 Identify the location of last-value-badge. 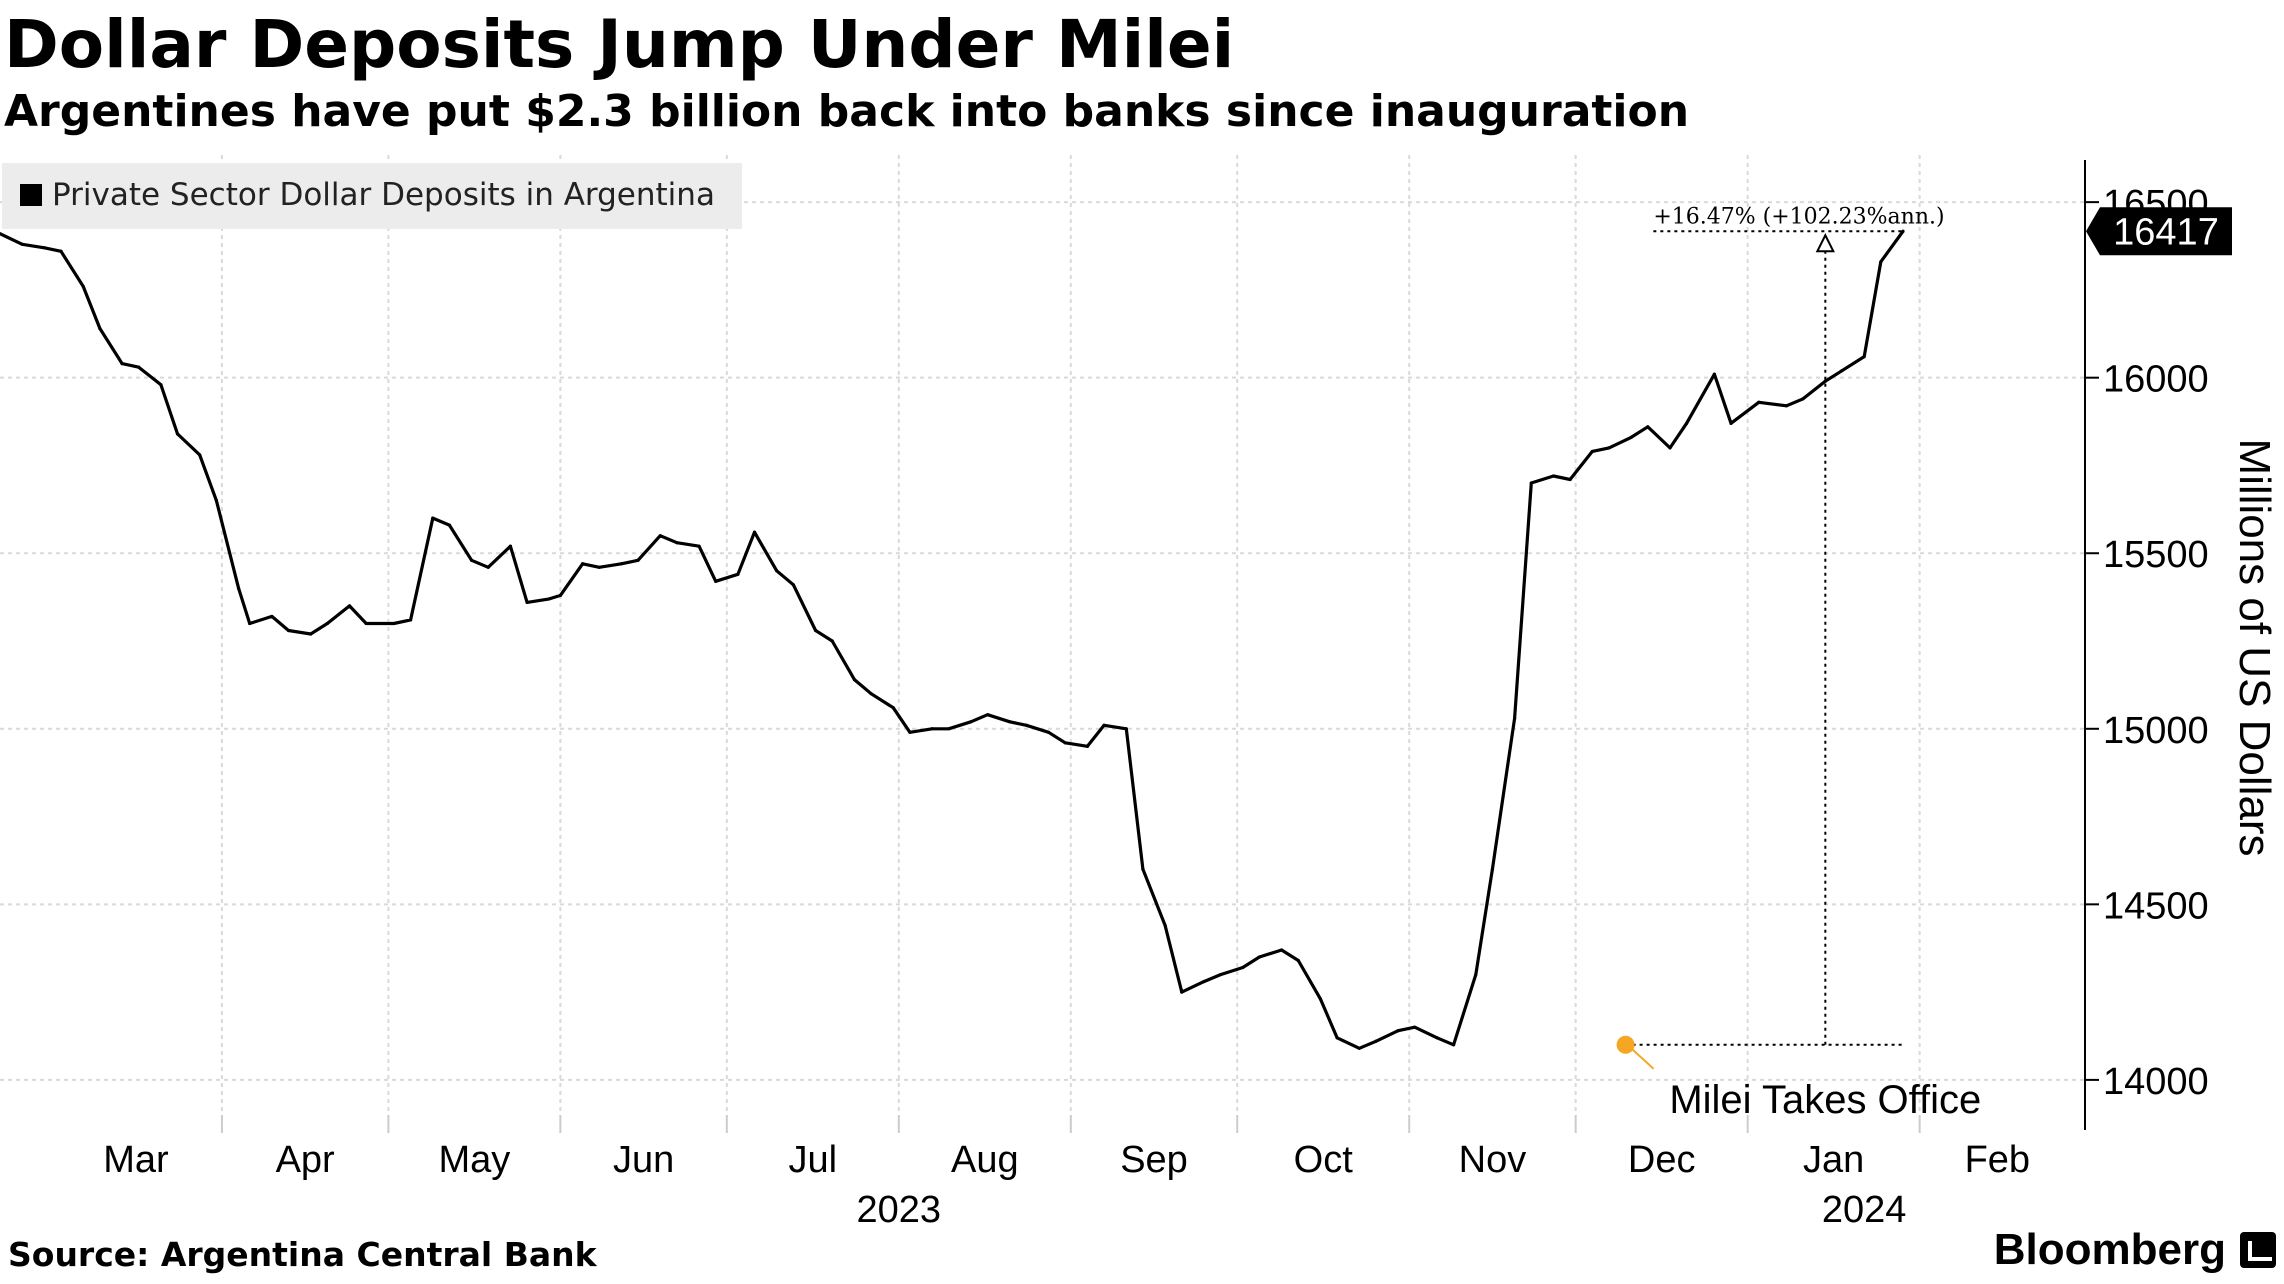
(2159, 231).